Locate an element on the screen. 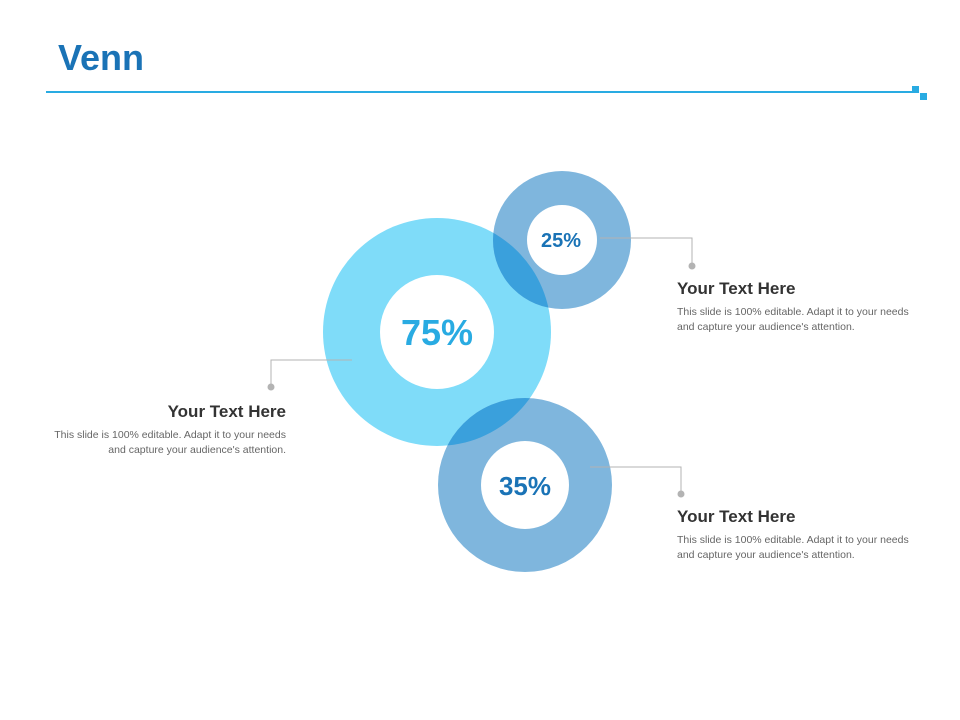 The image size is (960, 720). percent-label-bottom: 35% is located at coordinates (525, 486).